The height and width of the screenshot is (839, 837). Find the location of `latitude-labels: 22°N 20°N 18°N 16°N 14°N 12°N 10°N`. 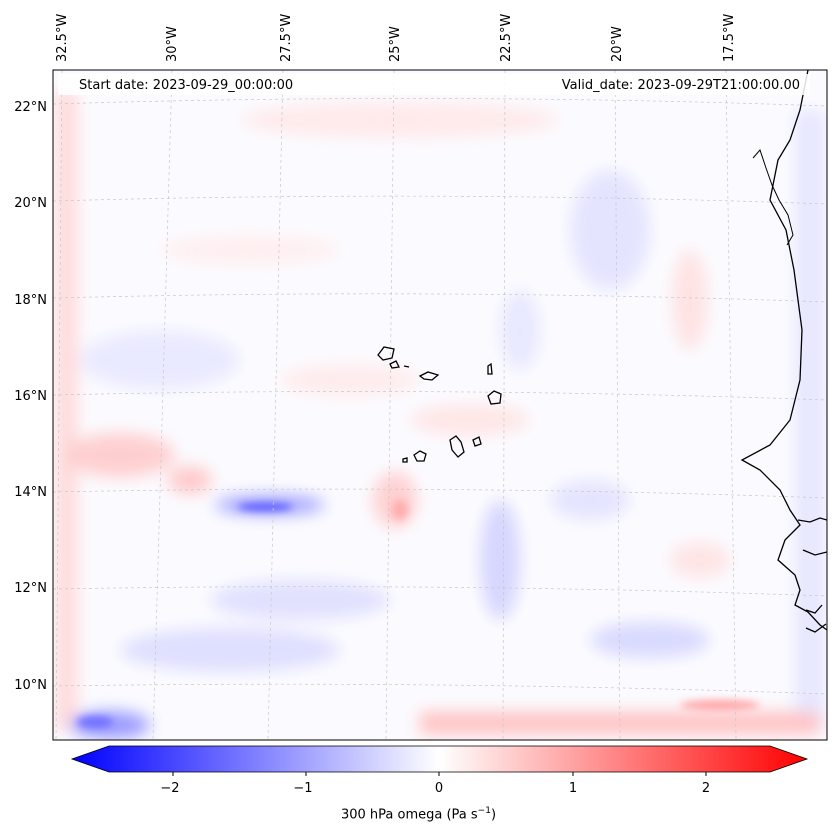

latitude-labels: 22°N 20°N 18°N 16°N 14°N 12°N 10°N is located at coordinates (30, 396).